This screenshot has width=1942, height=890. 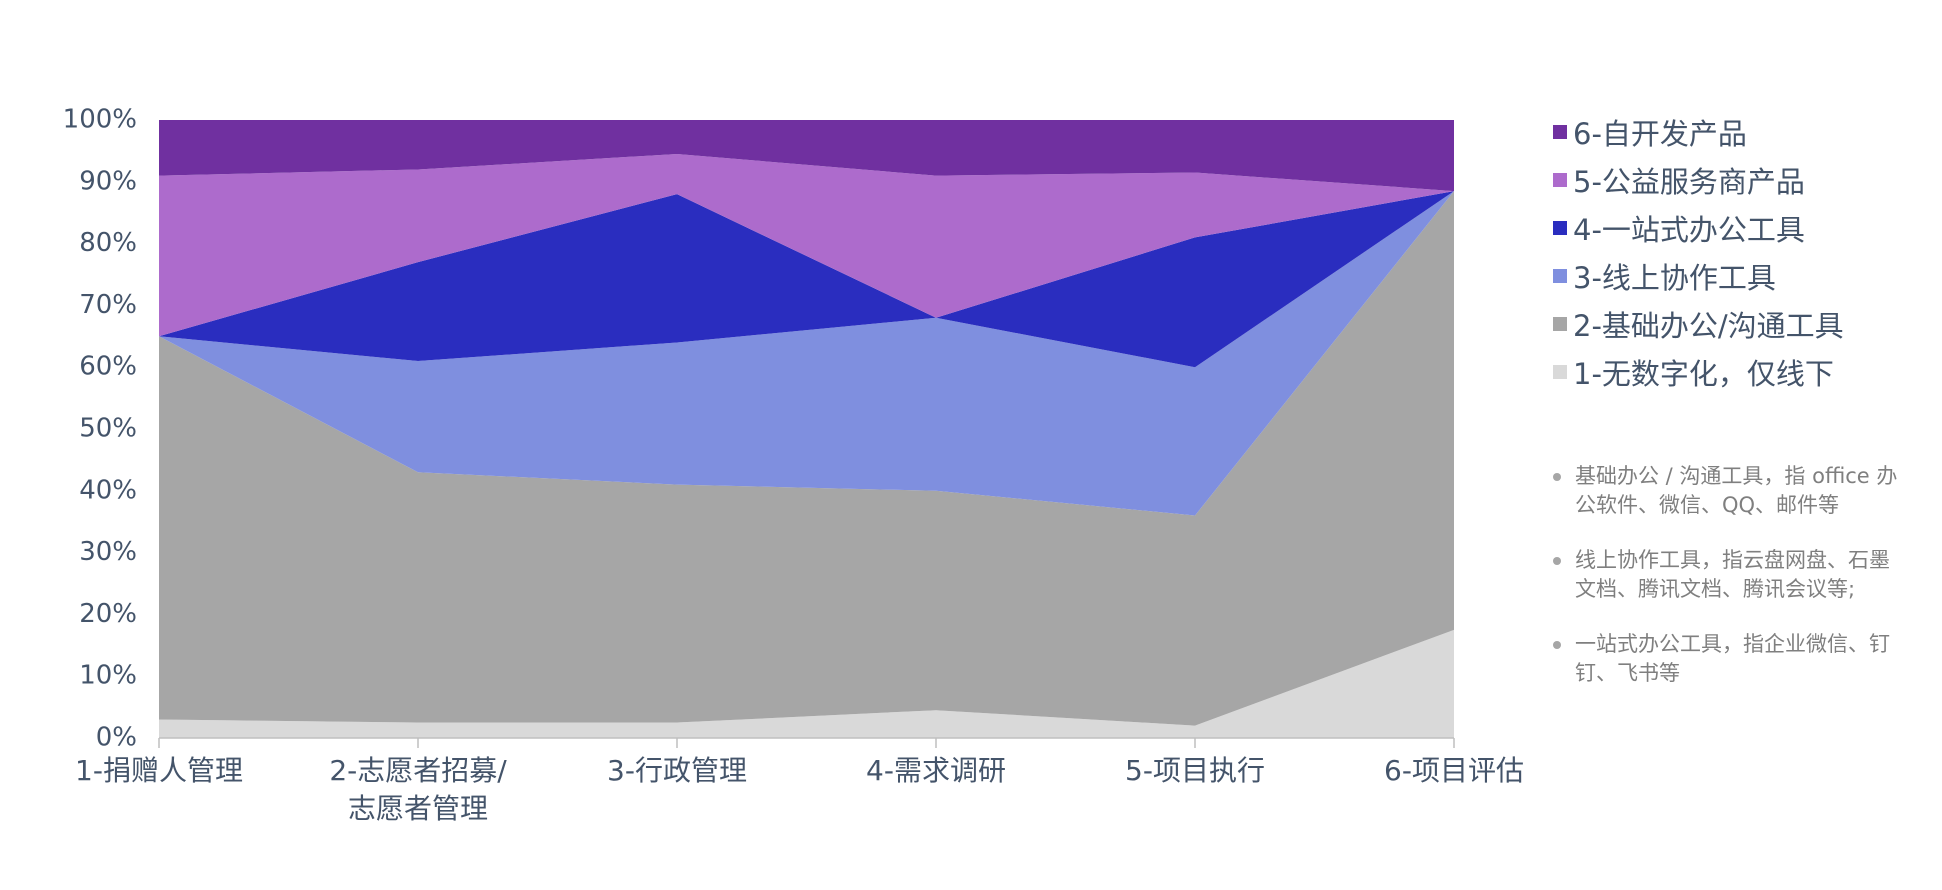 I want to click on x-tick-label: 2-志愿者招募/志愿者管理, so click(x=418, y=789).